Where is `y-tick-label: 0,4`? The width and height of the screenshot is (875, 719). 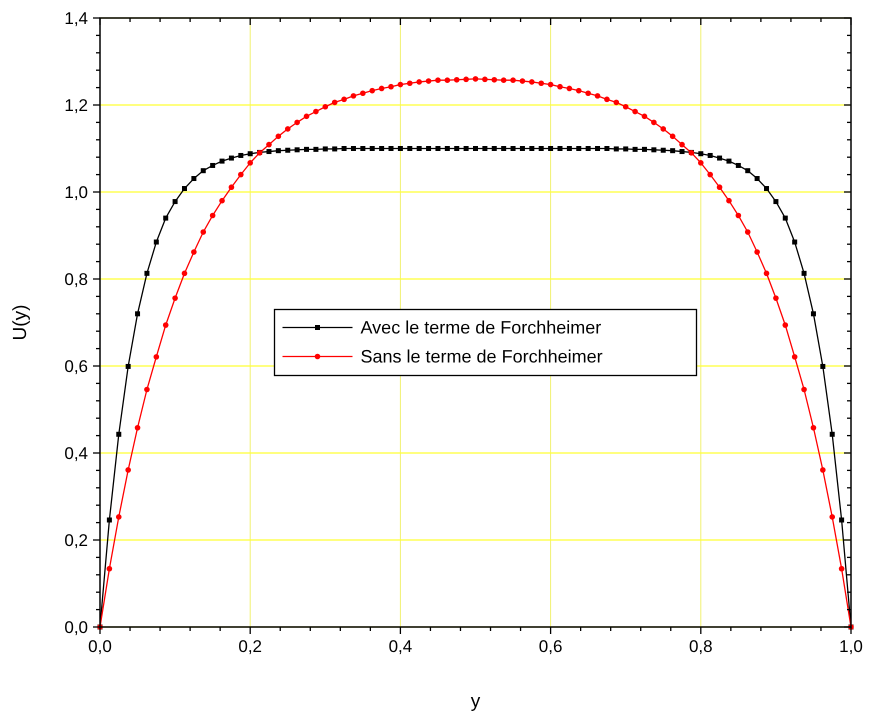
y-tick-label: 0,4 is located at coordinates (76, 453).